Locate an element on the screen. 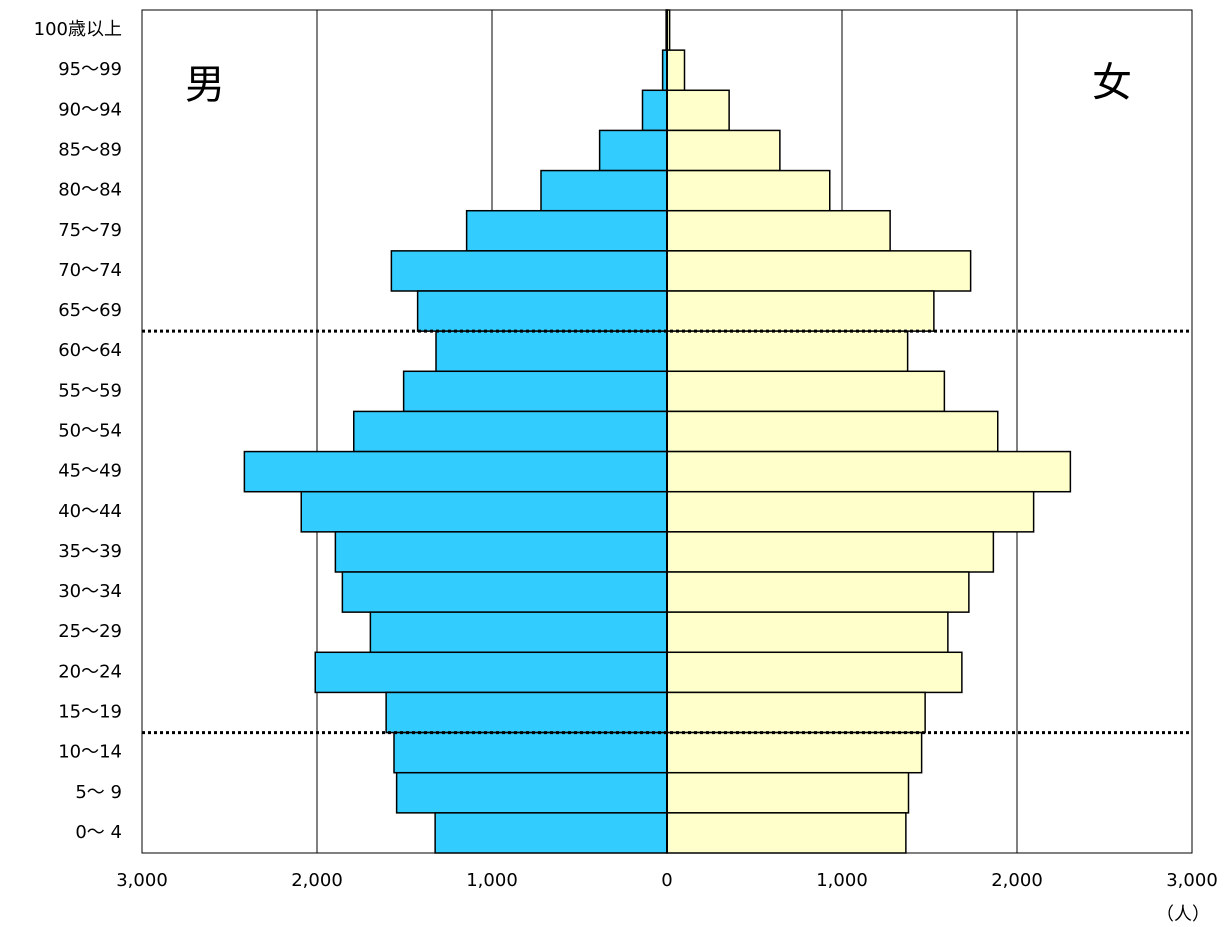  age-label-4: 80～84 is located at coordinates (90, 190).